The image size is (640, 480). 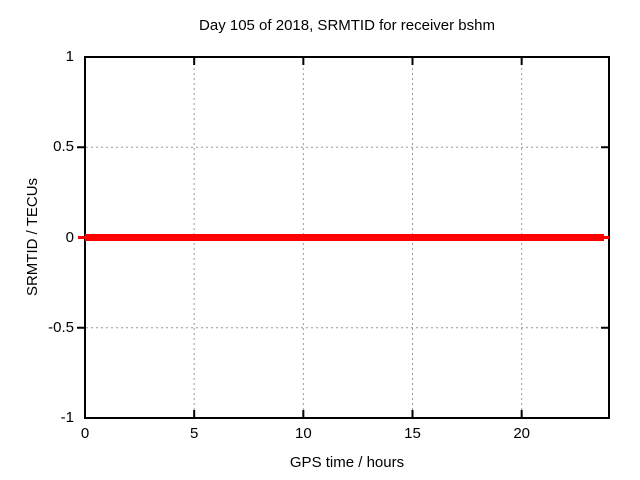 I want to click on y-axis-label: SRMTID / TECUs, so click(x=32, y=237).